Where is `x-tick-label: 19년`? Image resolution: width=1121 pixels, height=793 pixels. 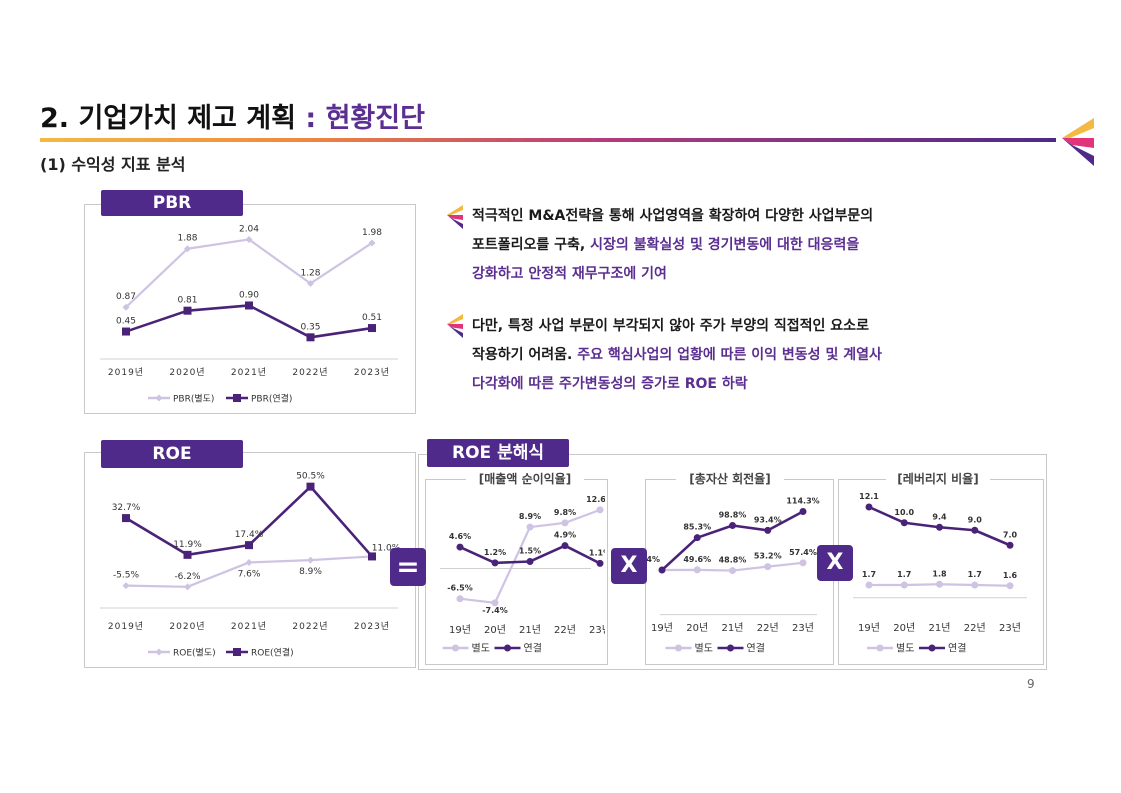 x-tick-label: 19년 is located at coordinates (869, 628).